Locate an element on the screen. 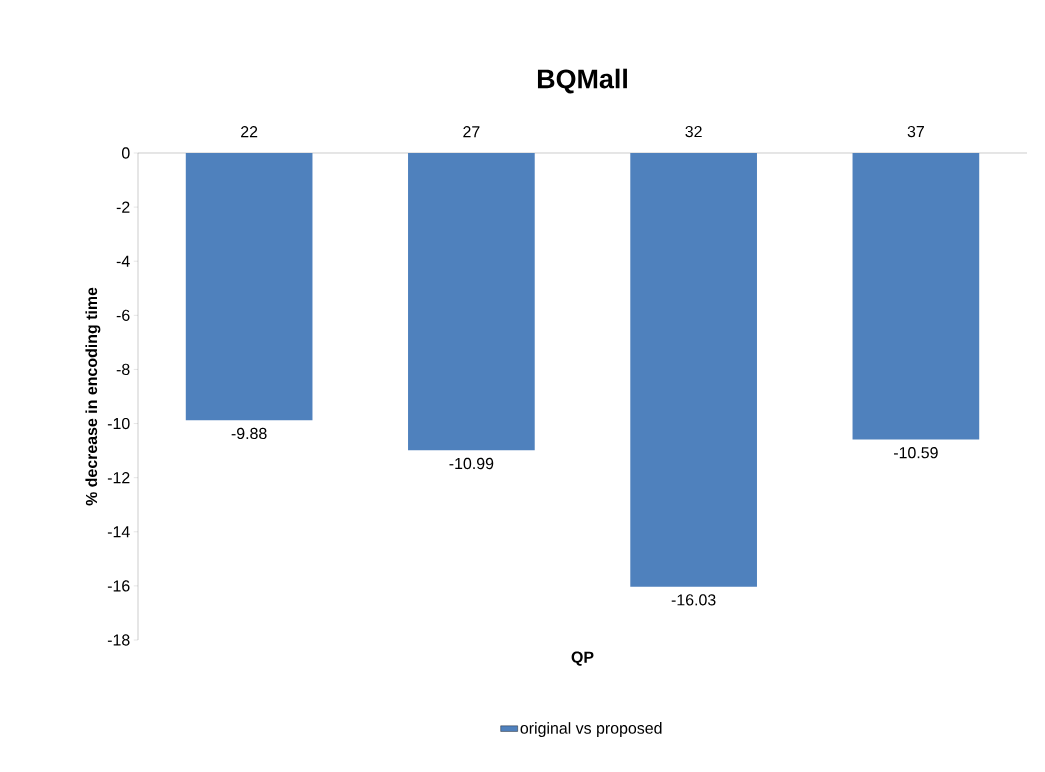  y-tick-label: -6 is located at coordinates (123, 315).